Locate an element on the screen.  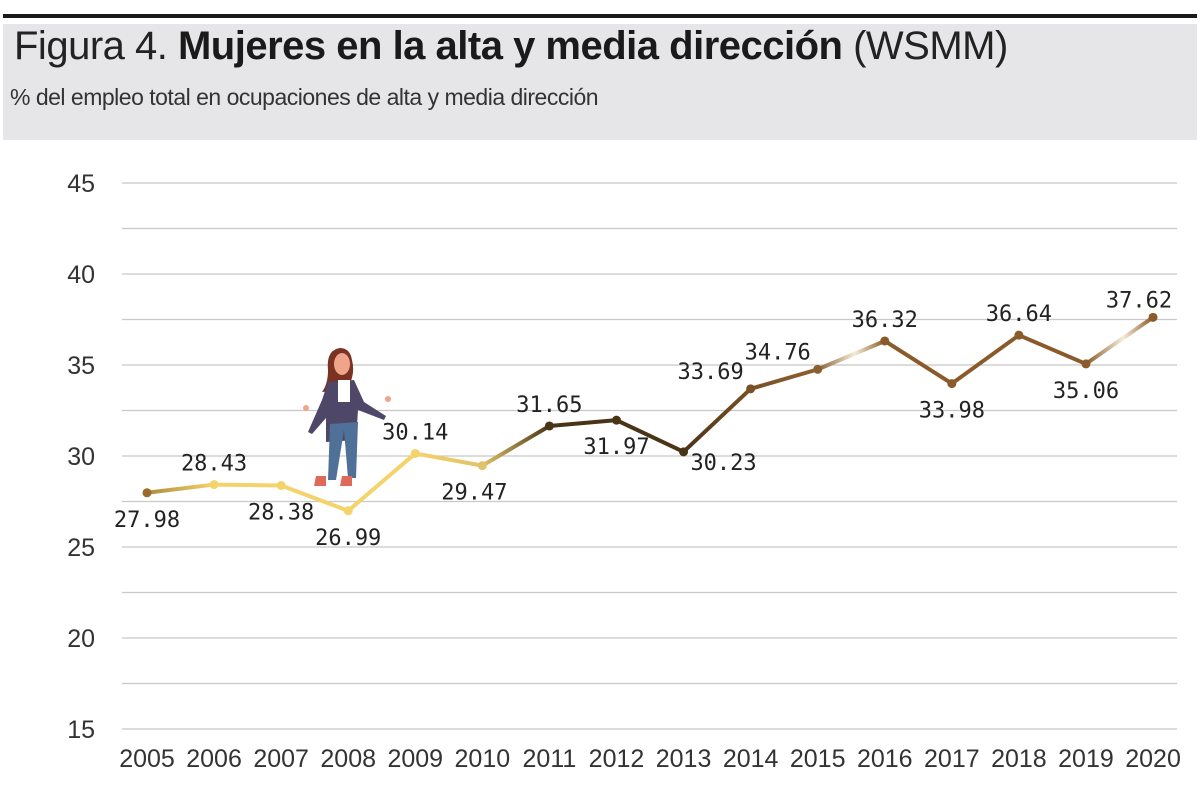
x-tick-label: 2013 is located at coordinates (684, 759).